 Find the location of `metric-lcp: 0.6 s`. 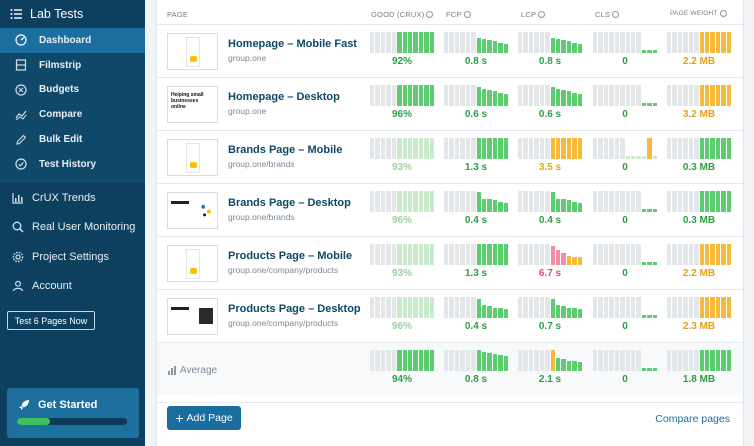

metric-lcp: 0.6 s is located at coordinates (550, 102).